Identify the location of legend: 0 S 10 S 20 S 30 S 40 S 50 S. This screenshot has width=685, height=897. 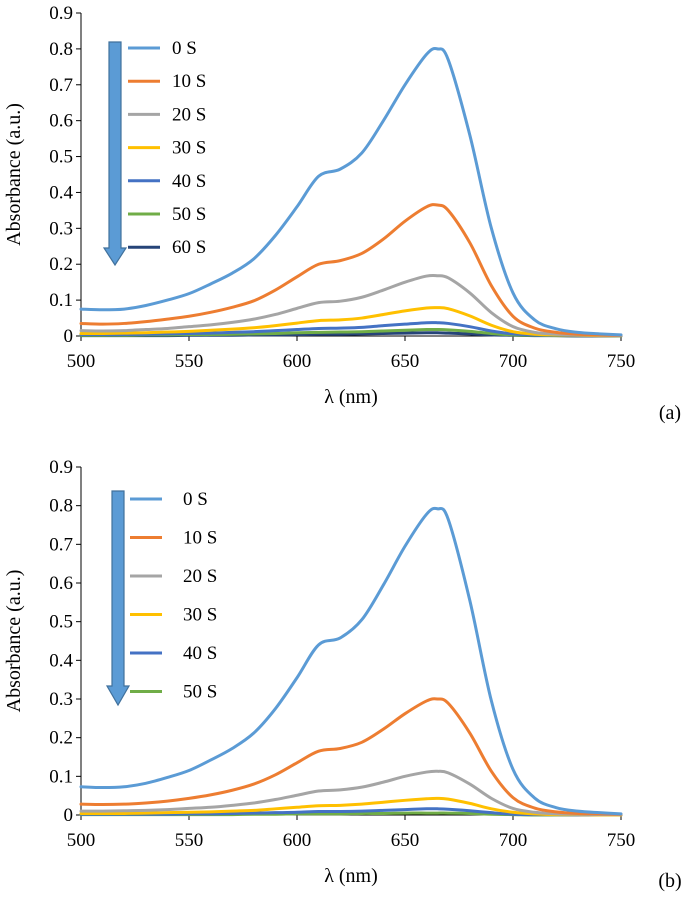
(173, 596).